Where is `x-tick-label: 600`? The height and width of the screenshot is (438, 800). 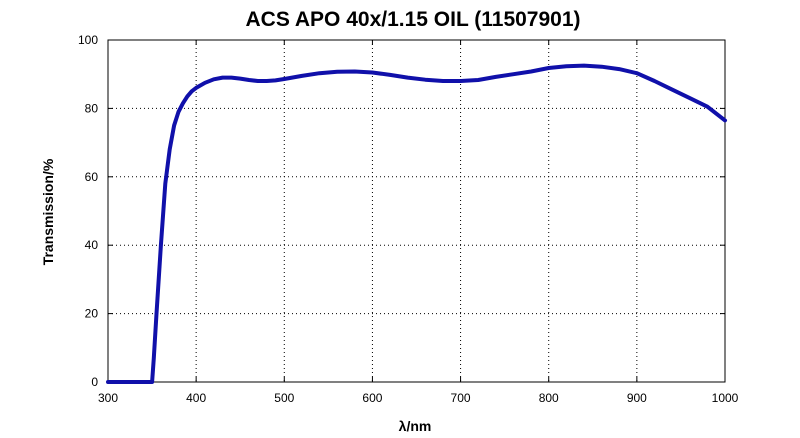
x-tick-label: 600 is located at coordinates (372, 398).